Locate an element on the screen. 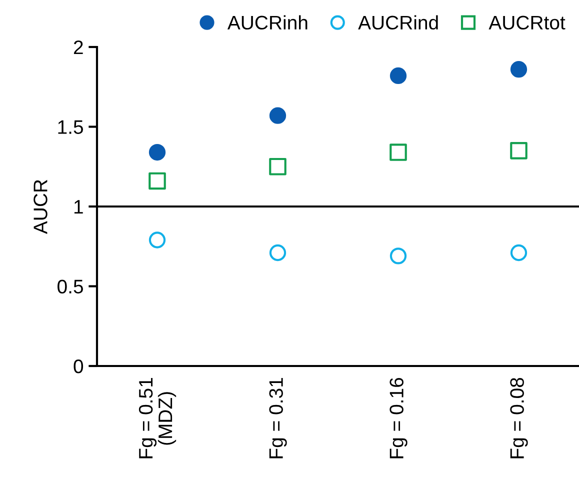  y-tick-label: 1 is located at coordinates (78, 207).